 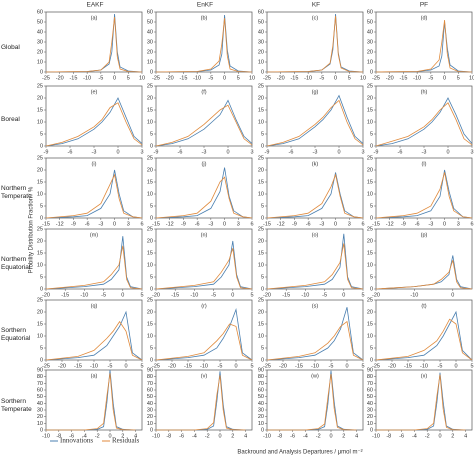 I want to click on x-tick-label: -12, so click(x=170, y=224).